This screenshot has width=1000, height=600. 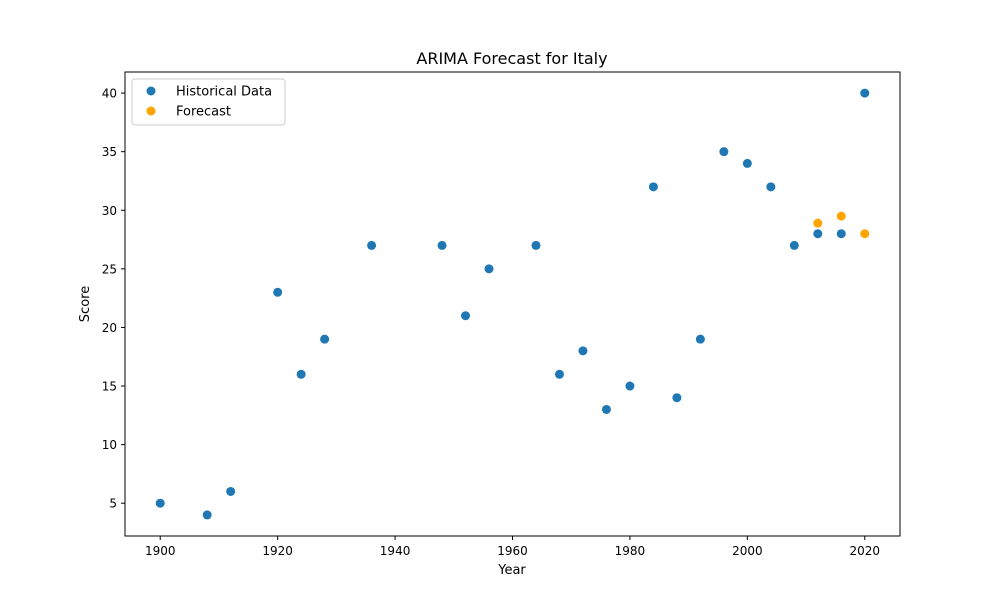 I want to click on y-tick-label: 20, so click(x=109, y=328).